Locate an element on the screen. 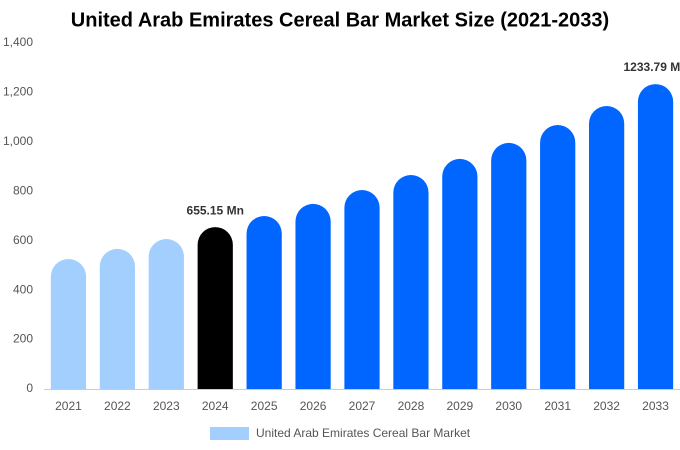 The width and height of the screenshot is (680, 450). x-tick-label: 2027 is located at coordinates (362, 406).